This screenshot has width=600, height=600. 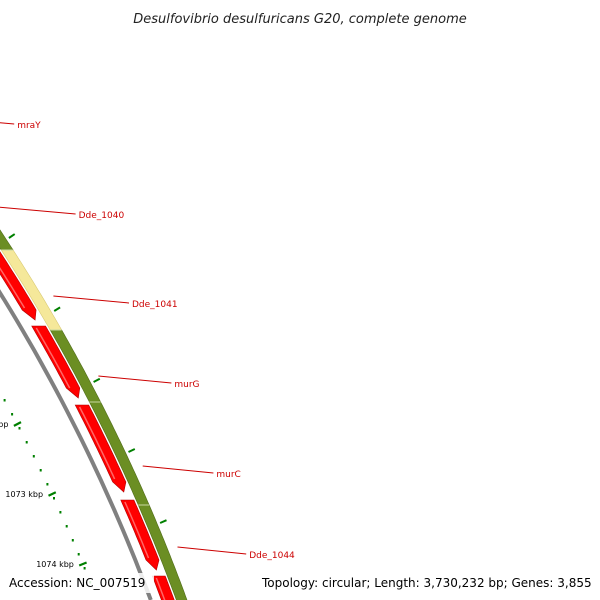 I want to click on gene-label-text: murG, so click(x=186, y=385).